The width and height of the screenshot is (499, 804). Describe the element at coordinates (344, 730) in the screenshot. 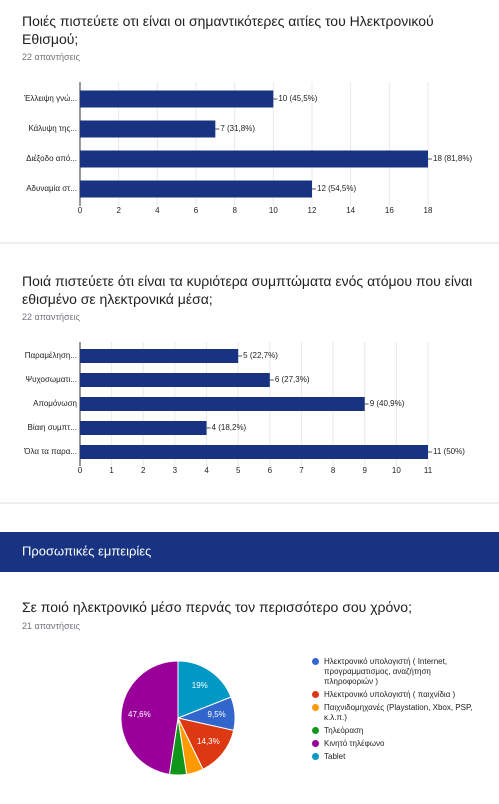

I see `legend-label: Τηλεόραση` at that location.